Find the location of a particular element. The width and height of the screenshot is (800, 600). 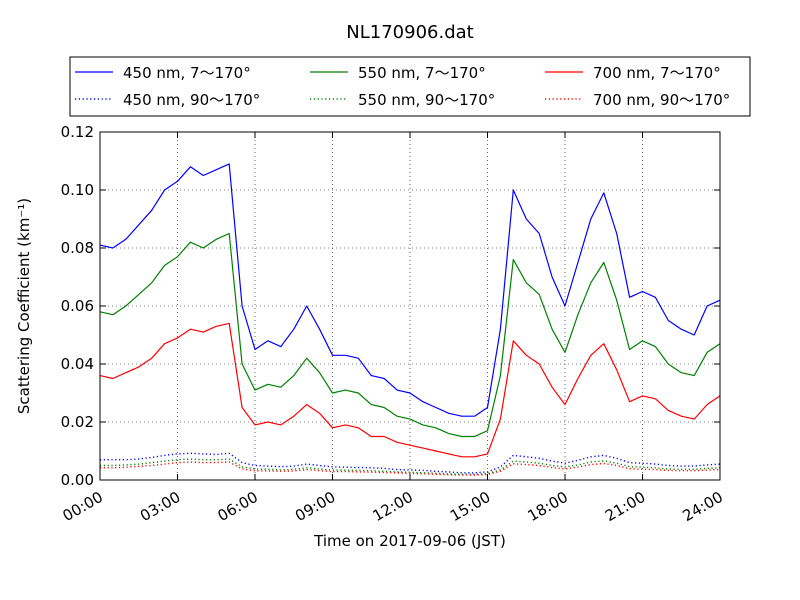

legend-label-0: 450 nm, 7～170° is located at coordinates (187, 73).